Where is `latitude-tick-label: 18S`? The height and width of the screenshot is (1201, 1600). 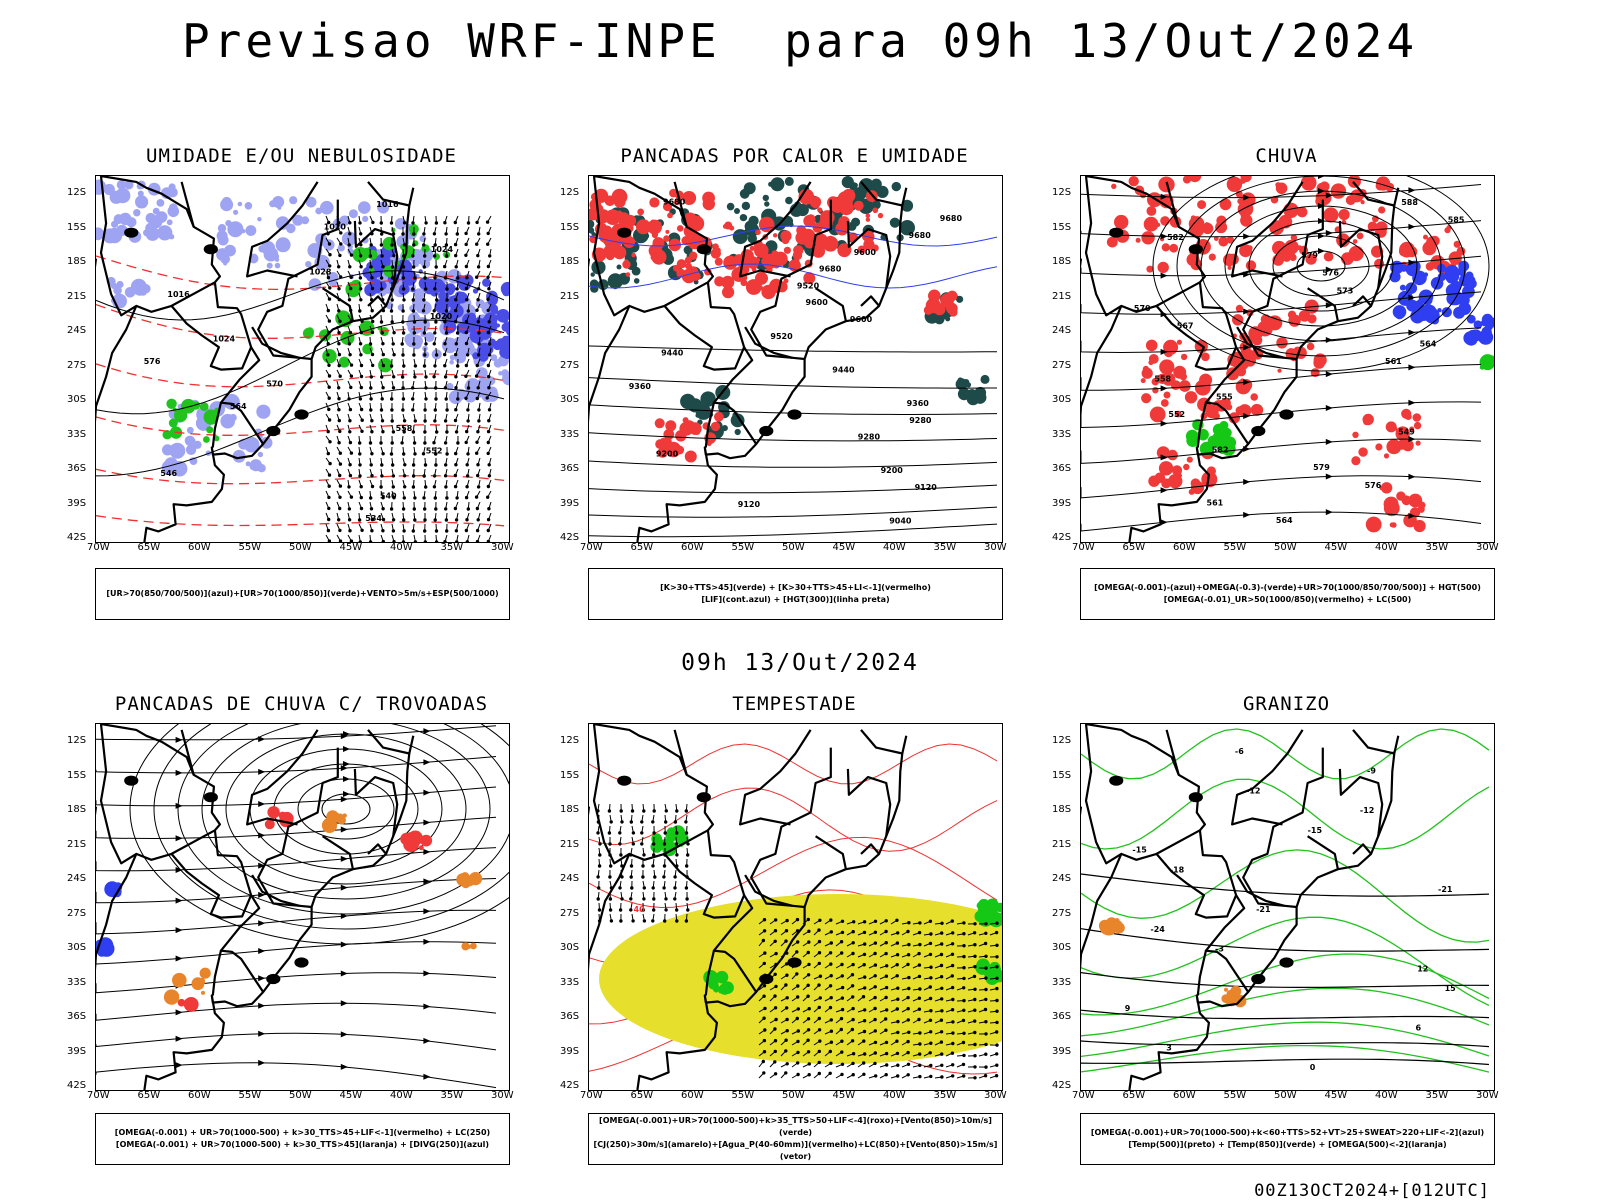
latitude-tick-label: 18S is located at coordinates (1061, 261).